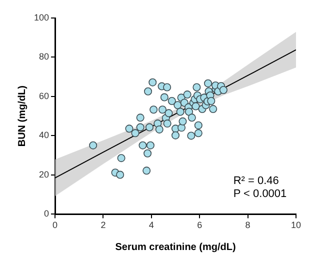 This screenshot has height=271, width=320. I want to click on x-tick-label: 8, so click(247, 225).